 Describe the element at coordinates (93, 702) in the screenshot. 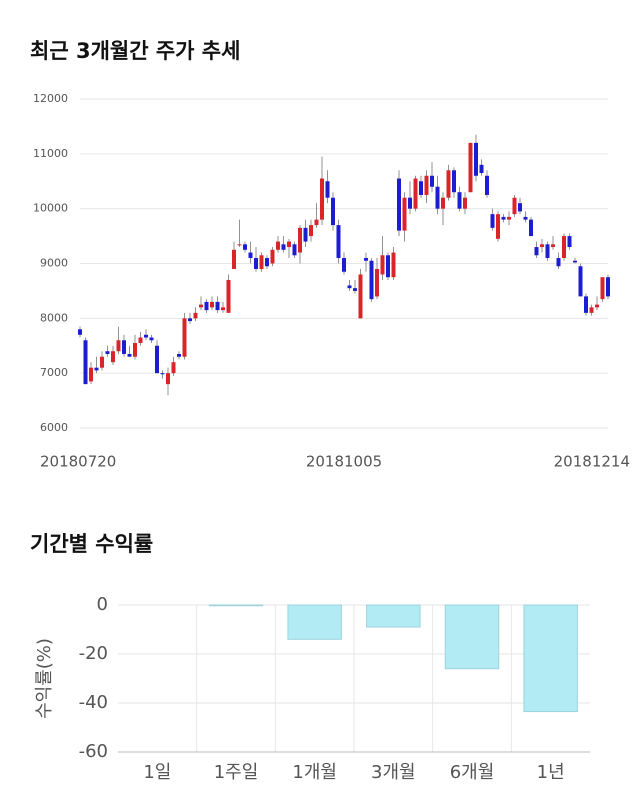

I see `y-tick-label: -40` at that location.